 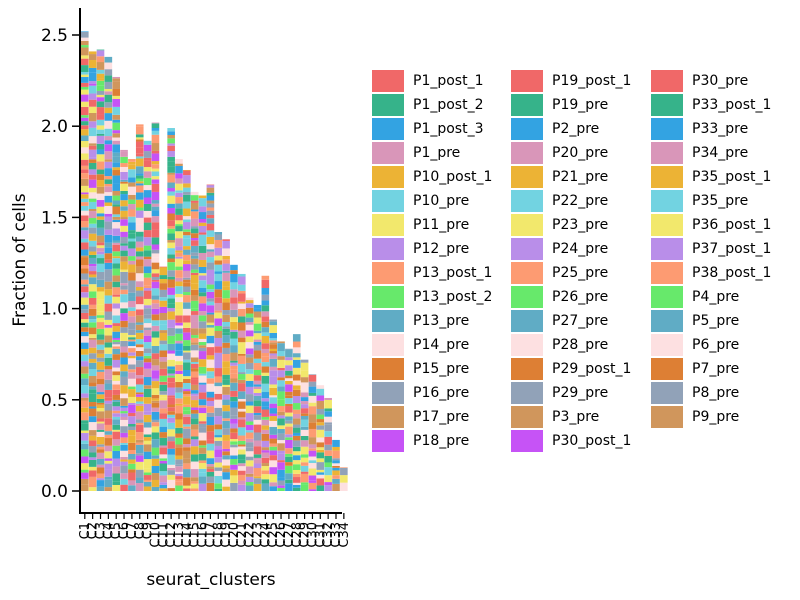 I want to click on bar-C32, so click(x=328, y=444).